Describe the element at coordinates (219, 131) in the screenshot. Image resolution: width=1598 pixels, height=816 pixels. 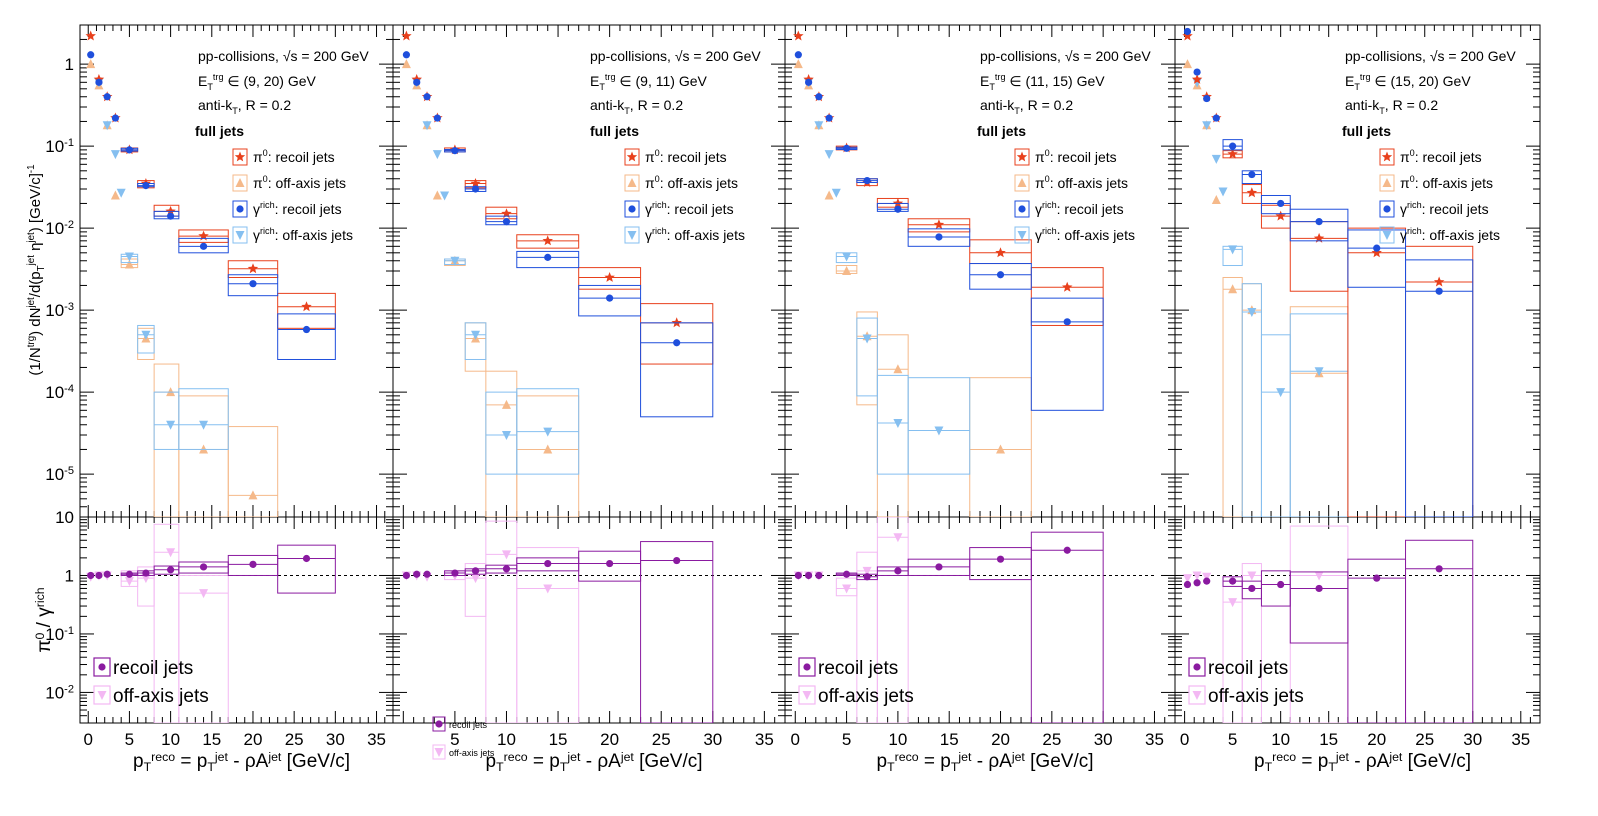
I see `info-jettype: full jets` at that location.